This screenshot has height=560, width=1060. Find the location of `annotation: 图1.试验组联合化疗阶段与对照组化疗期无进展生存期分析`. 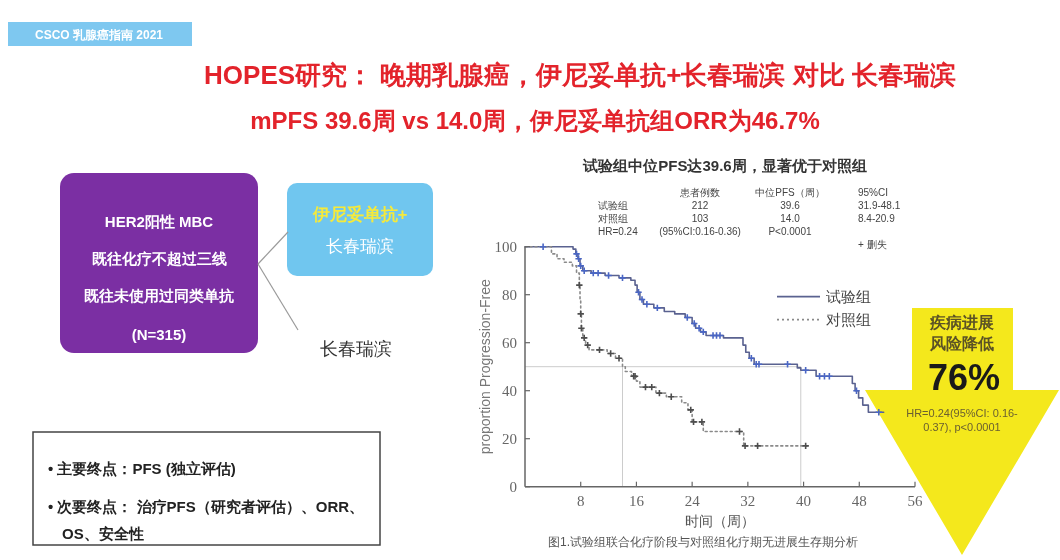

annotation: 图1.试验组联合化疗阶段与对照组化疗期无进展生存期分析 is located at coordinates (703, 542).